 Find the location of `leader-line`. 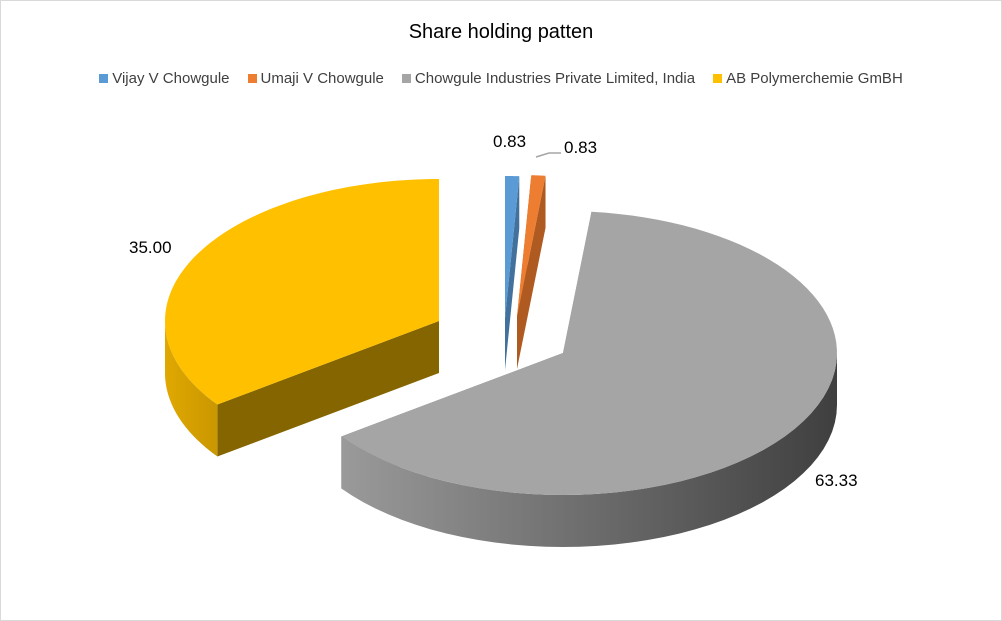

leader-line is located at coordinates (548, 155).